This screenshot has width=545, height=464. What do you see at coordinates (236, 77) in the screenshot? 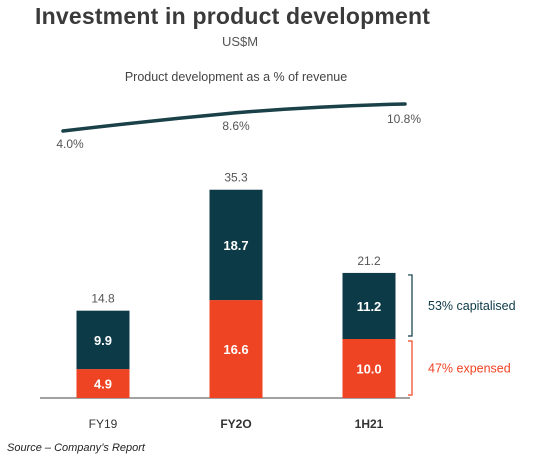
I see `line-chart-title: Product development as a % of revenue` at bounding box center [236, 77].